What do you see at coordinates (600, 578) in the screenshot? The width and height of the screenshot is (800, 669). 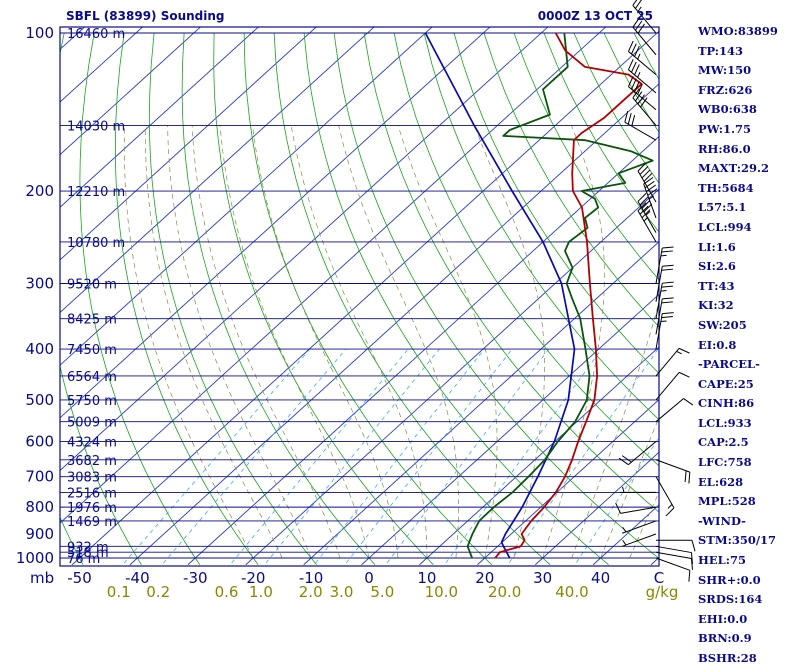 I see `temperature-tick-label: 40` at bounding box center [600, 578].